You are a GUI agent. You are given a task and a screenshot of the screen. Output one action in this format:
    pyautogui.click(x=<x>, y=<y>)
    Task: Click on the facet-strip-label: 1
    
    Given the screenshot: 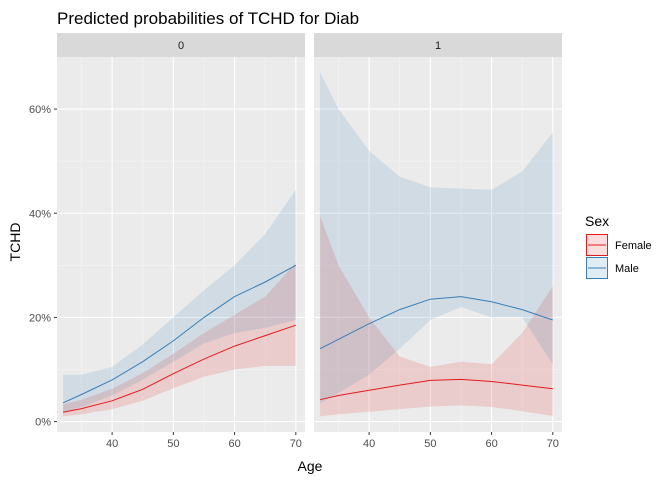 What is the action you would take?
    pyautogui.click(x=438, y=46)
    